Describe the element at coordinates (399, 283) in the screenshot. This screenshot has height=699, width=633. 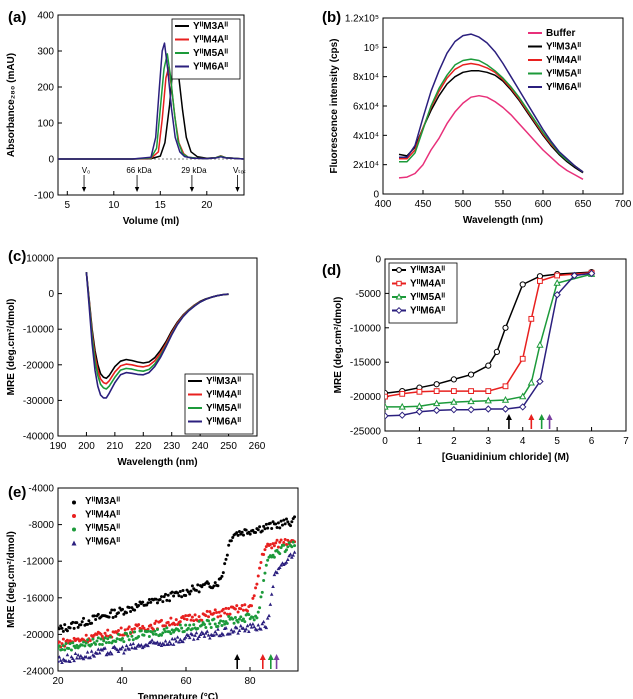
I see `legend-marker` at that location.